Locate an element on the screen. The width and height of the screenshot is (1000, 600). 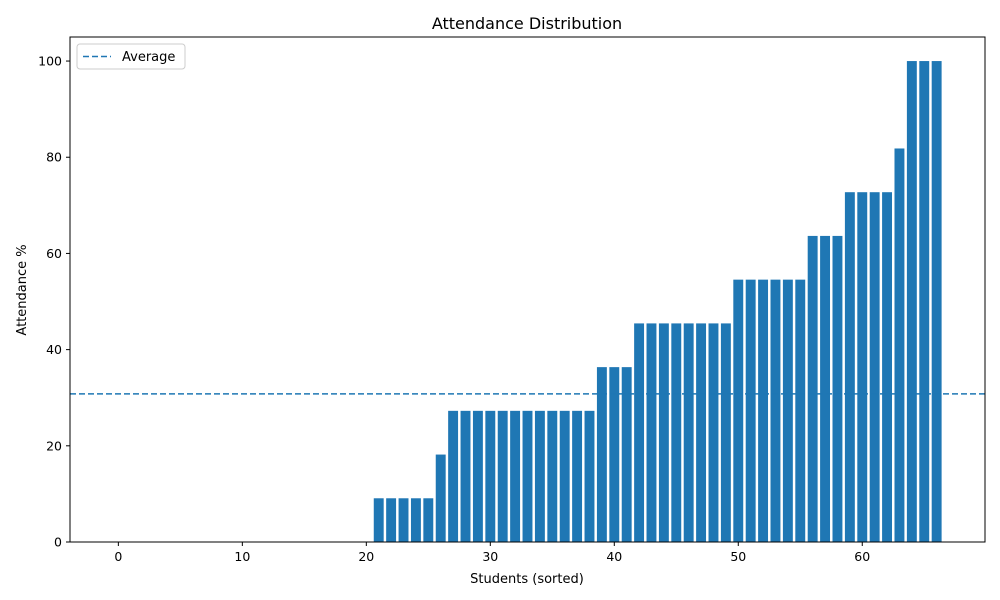
legend-box is located at coordinates (131, 56).